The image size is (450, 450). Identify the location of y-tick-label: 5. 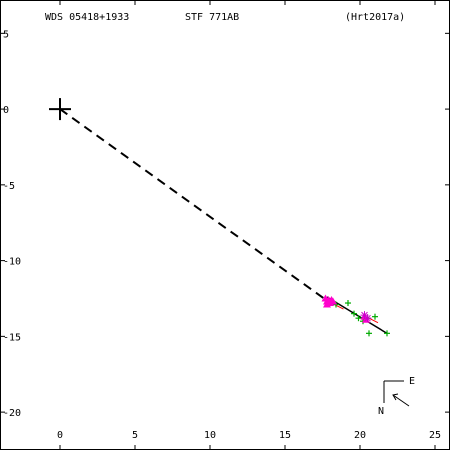
(6, 34).